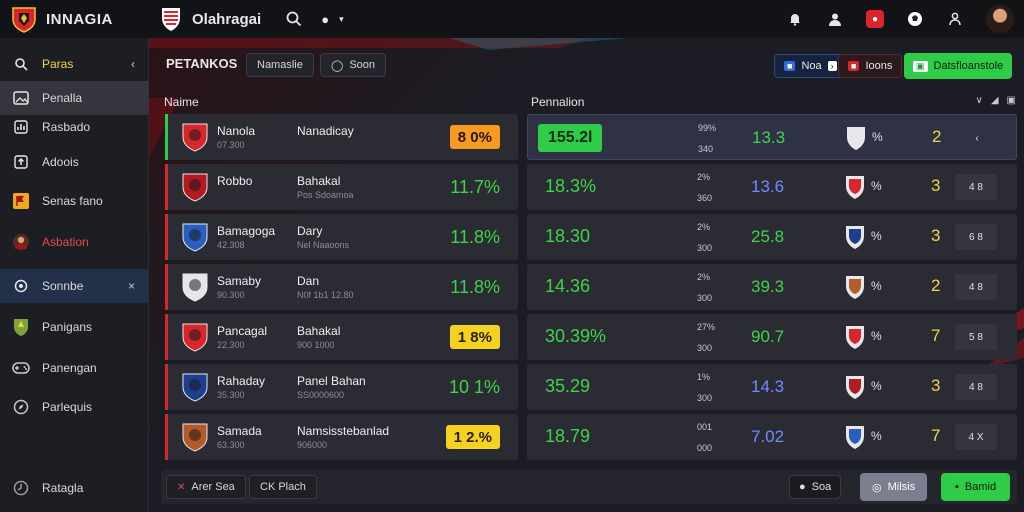 This screenshot has height=512, width=1024. I want to click on footer-chip-alert: ✕ Arer Sea, so click(206, 487).